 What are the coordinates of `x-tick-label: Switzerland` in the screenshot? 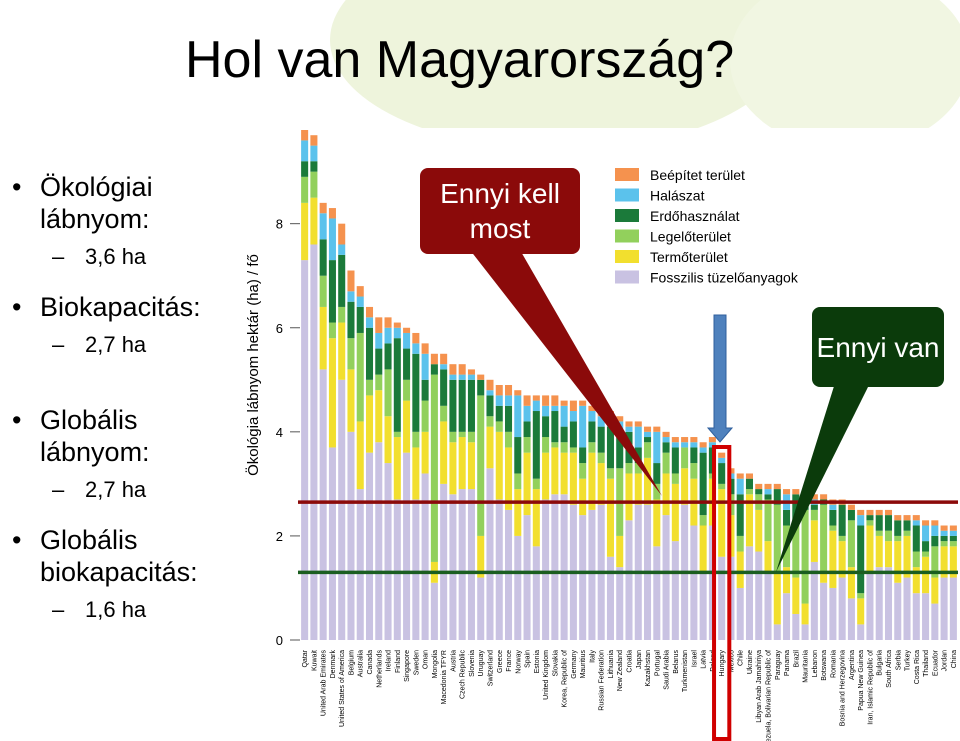 It's located at (490, 668).